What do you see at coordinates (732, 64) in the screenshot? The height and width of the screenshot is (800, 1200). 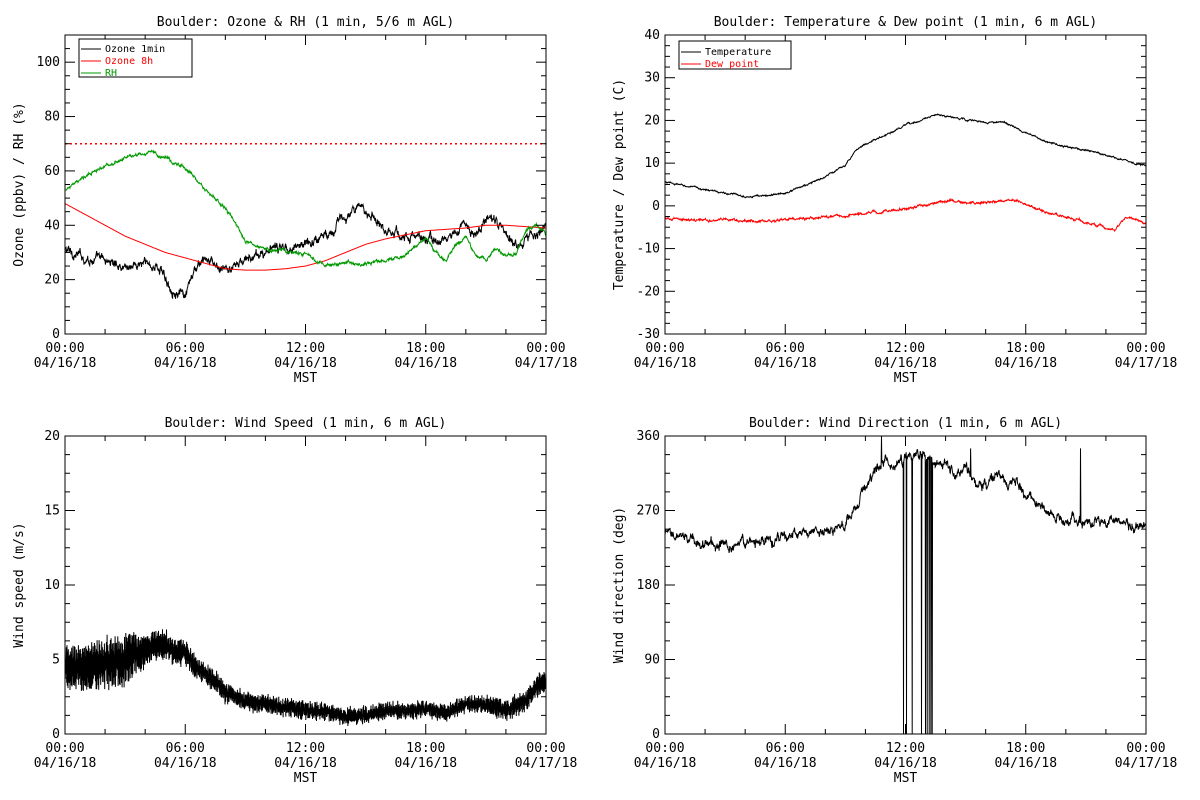 I see `legend-label: Dew point` at bounding box center [732, 64].